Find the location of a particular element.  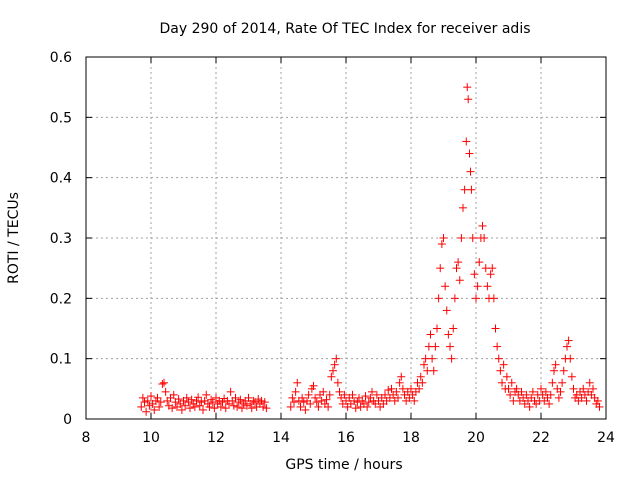

y-tick-label: 0.3 is located at coordinates (61, 239).